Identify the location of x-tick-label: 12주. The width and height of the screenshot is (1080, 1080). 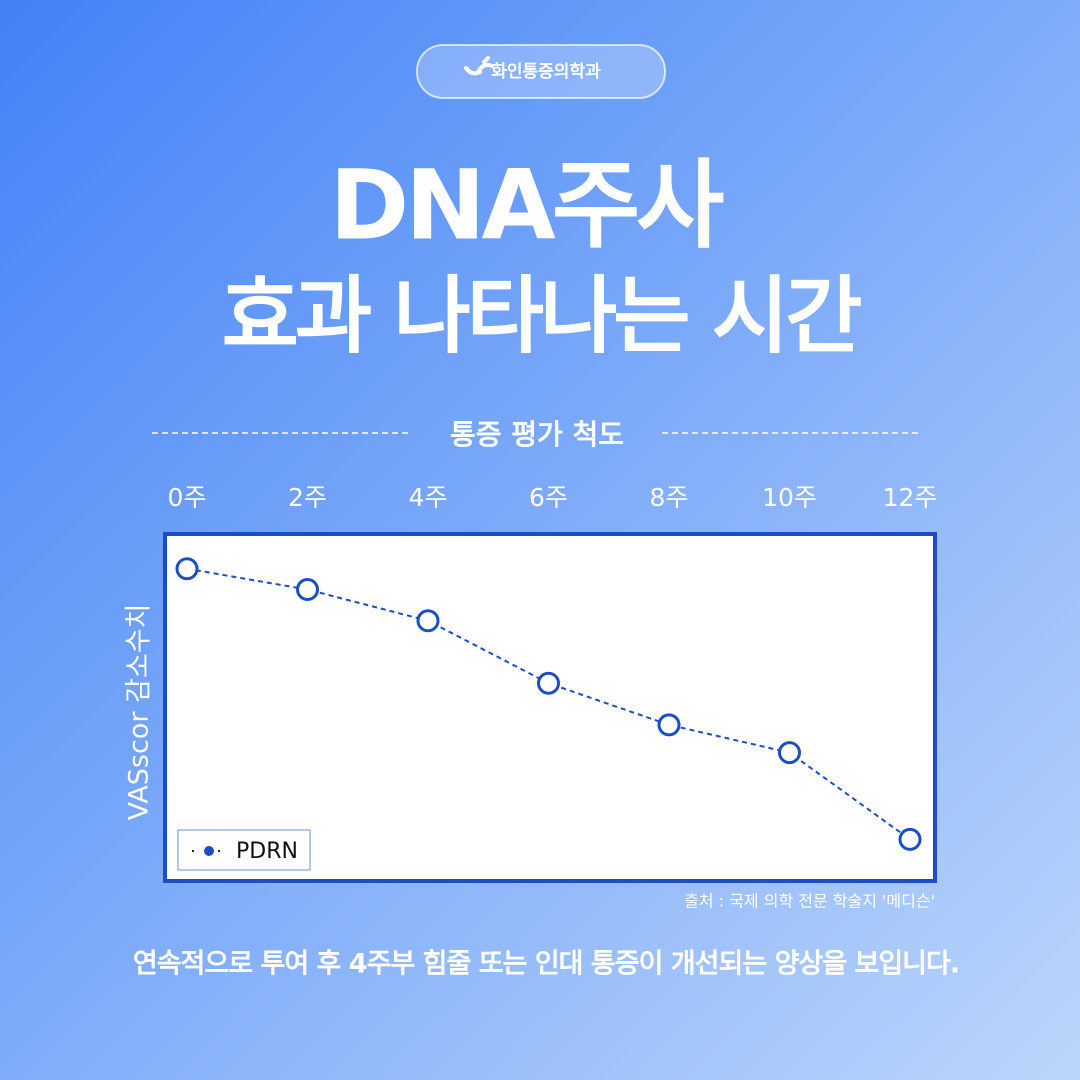
(910, 497).